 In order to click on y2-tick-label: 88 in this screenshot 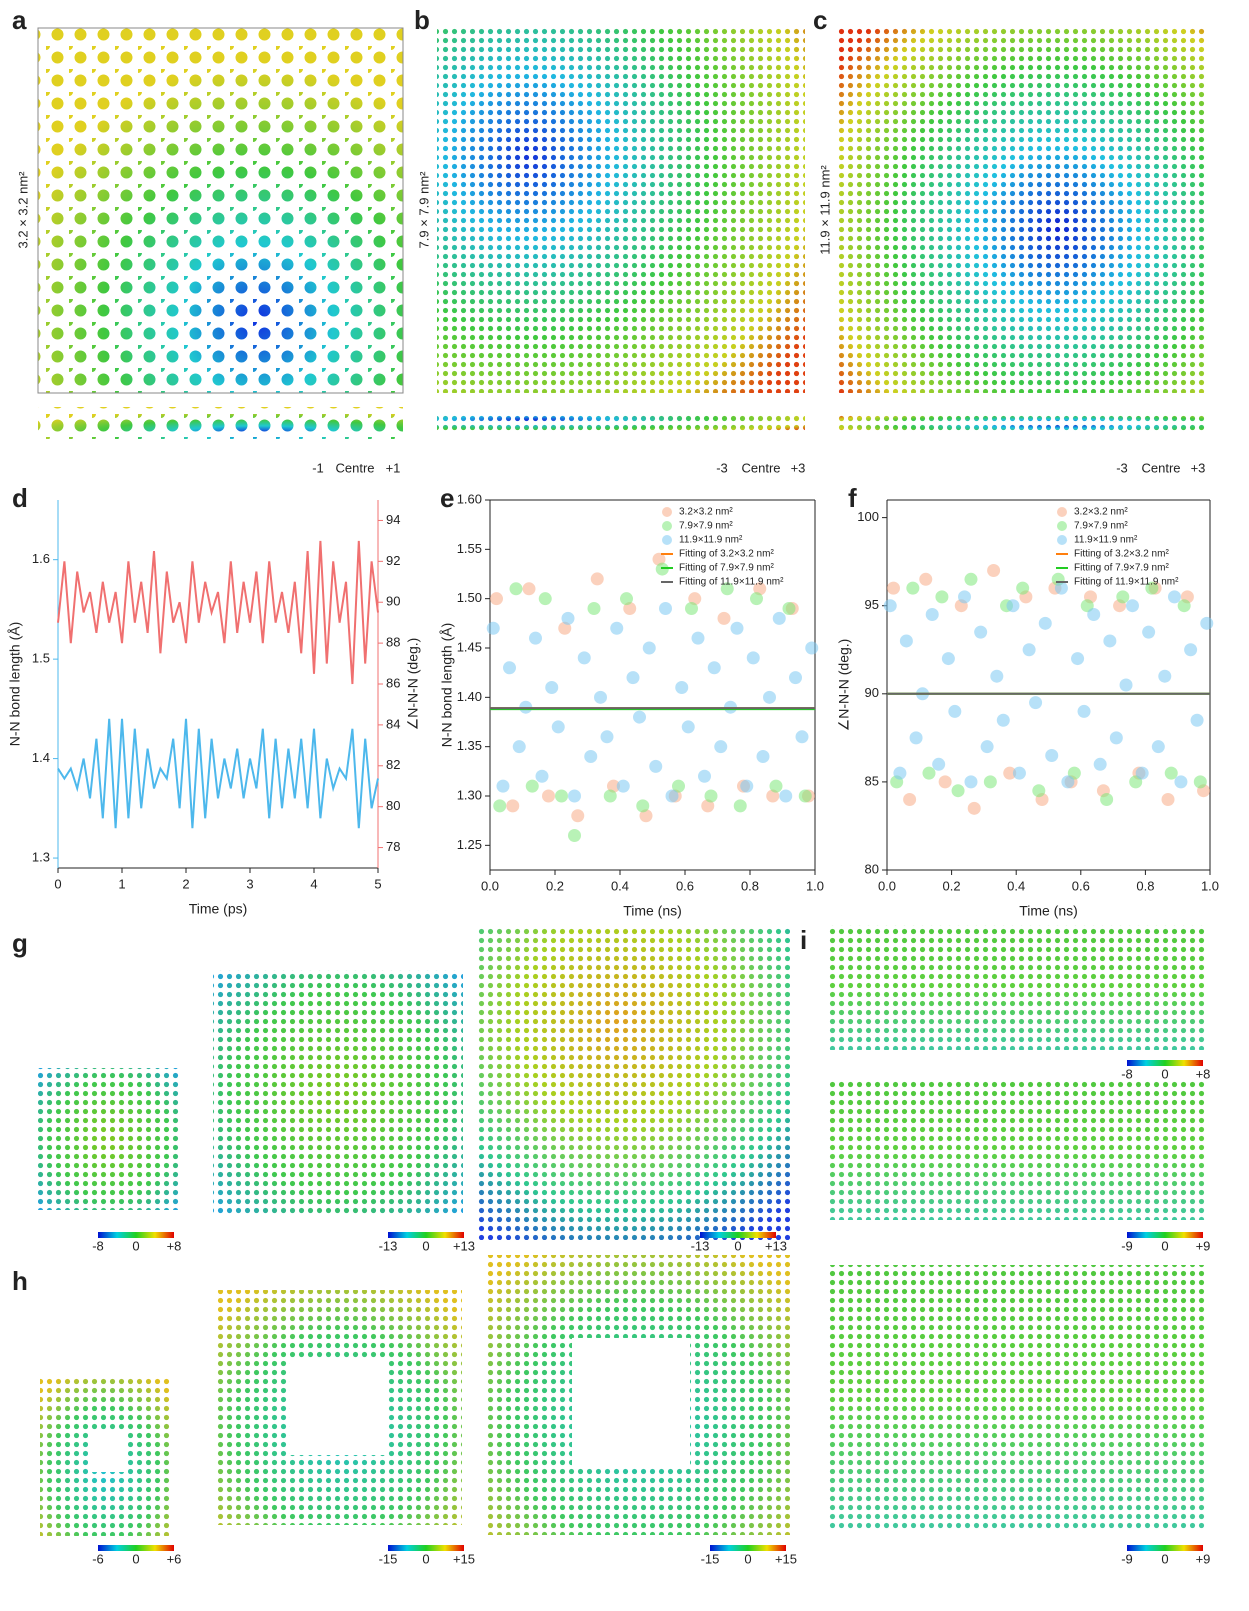, I will do `click(393, 642)`.